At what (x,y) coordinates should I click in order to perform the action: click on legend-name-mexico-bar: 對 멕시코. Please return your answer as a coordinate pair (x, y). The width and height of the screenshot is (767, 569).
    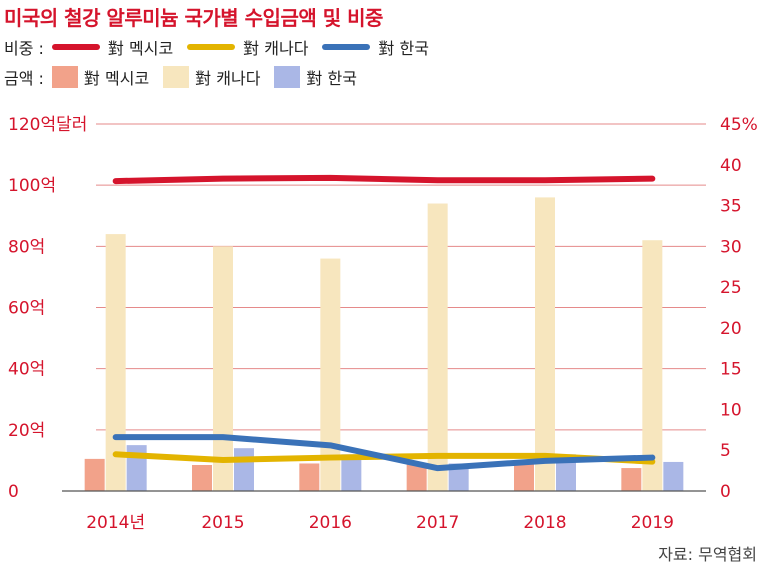
    Looking at the image, I should click on (116, 78).